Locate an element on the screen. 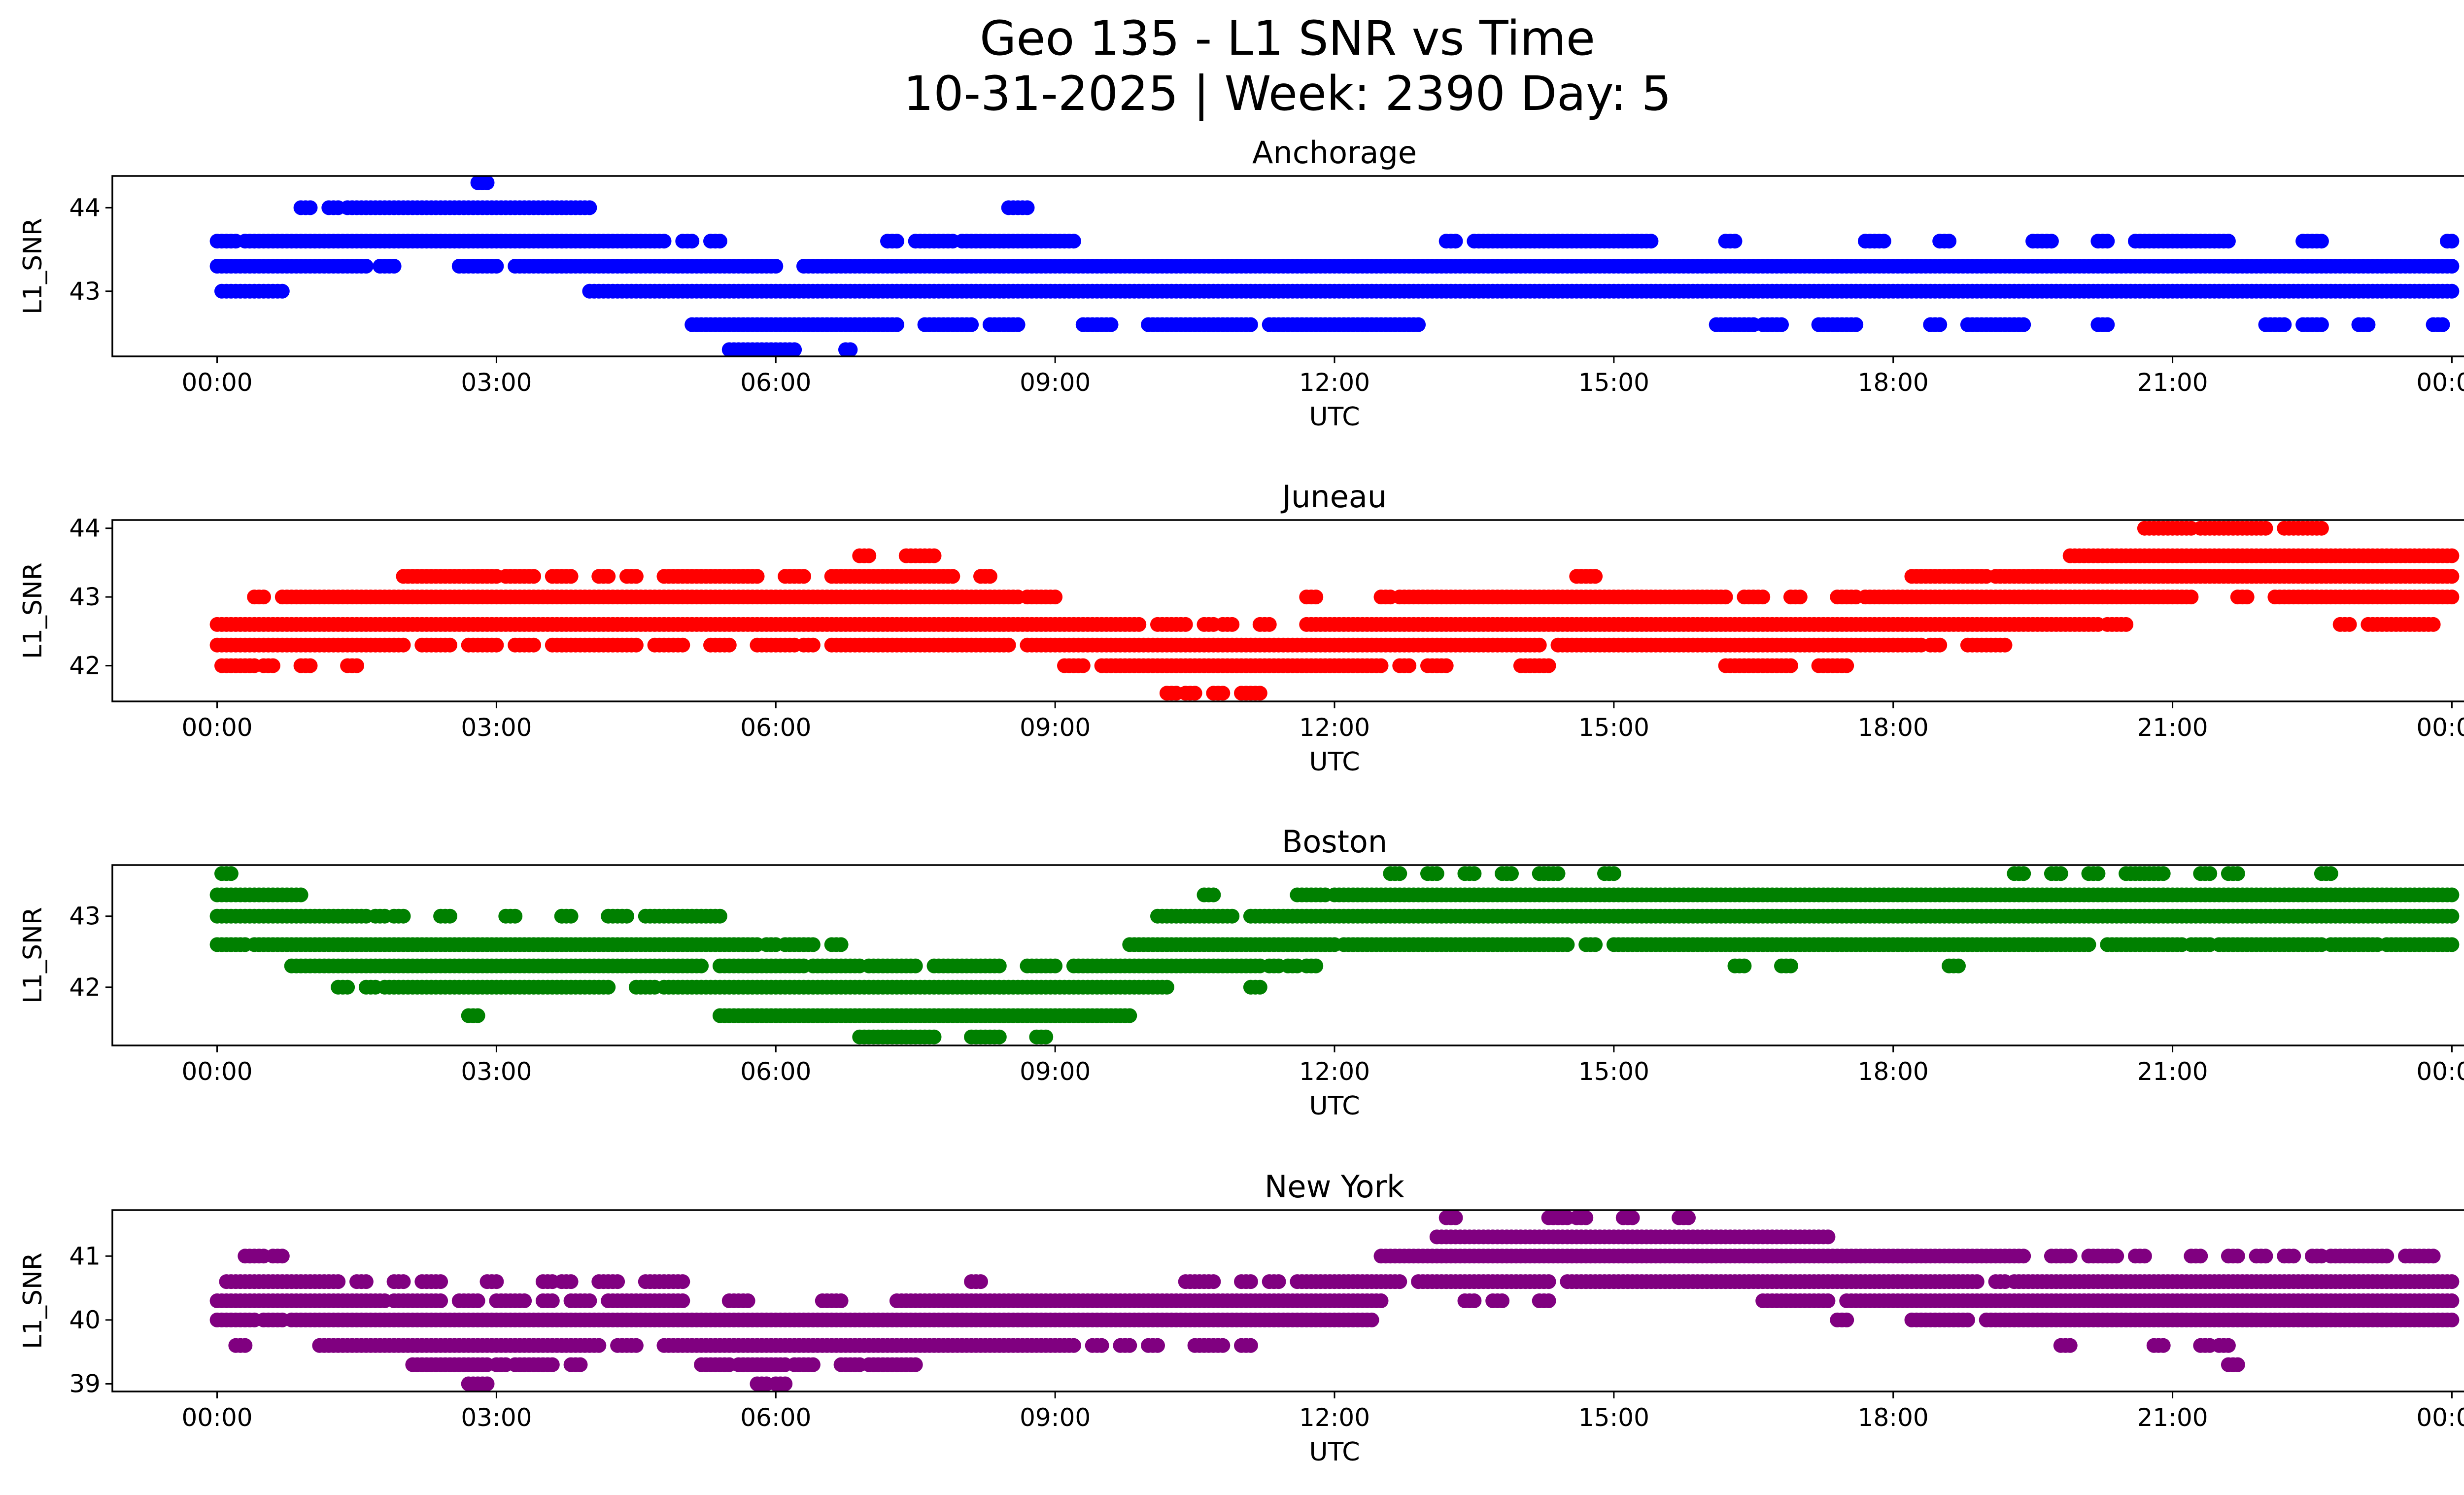 This screenshot has width=2464, height=1495. figure-title-line2: 10-31-2025 | Week: 2390 Day: 5 is located at coordinates (1287, 93).